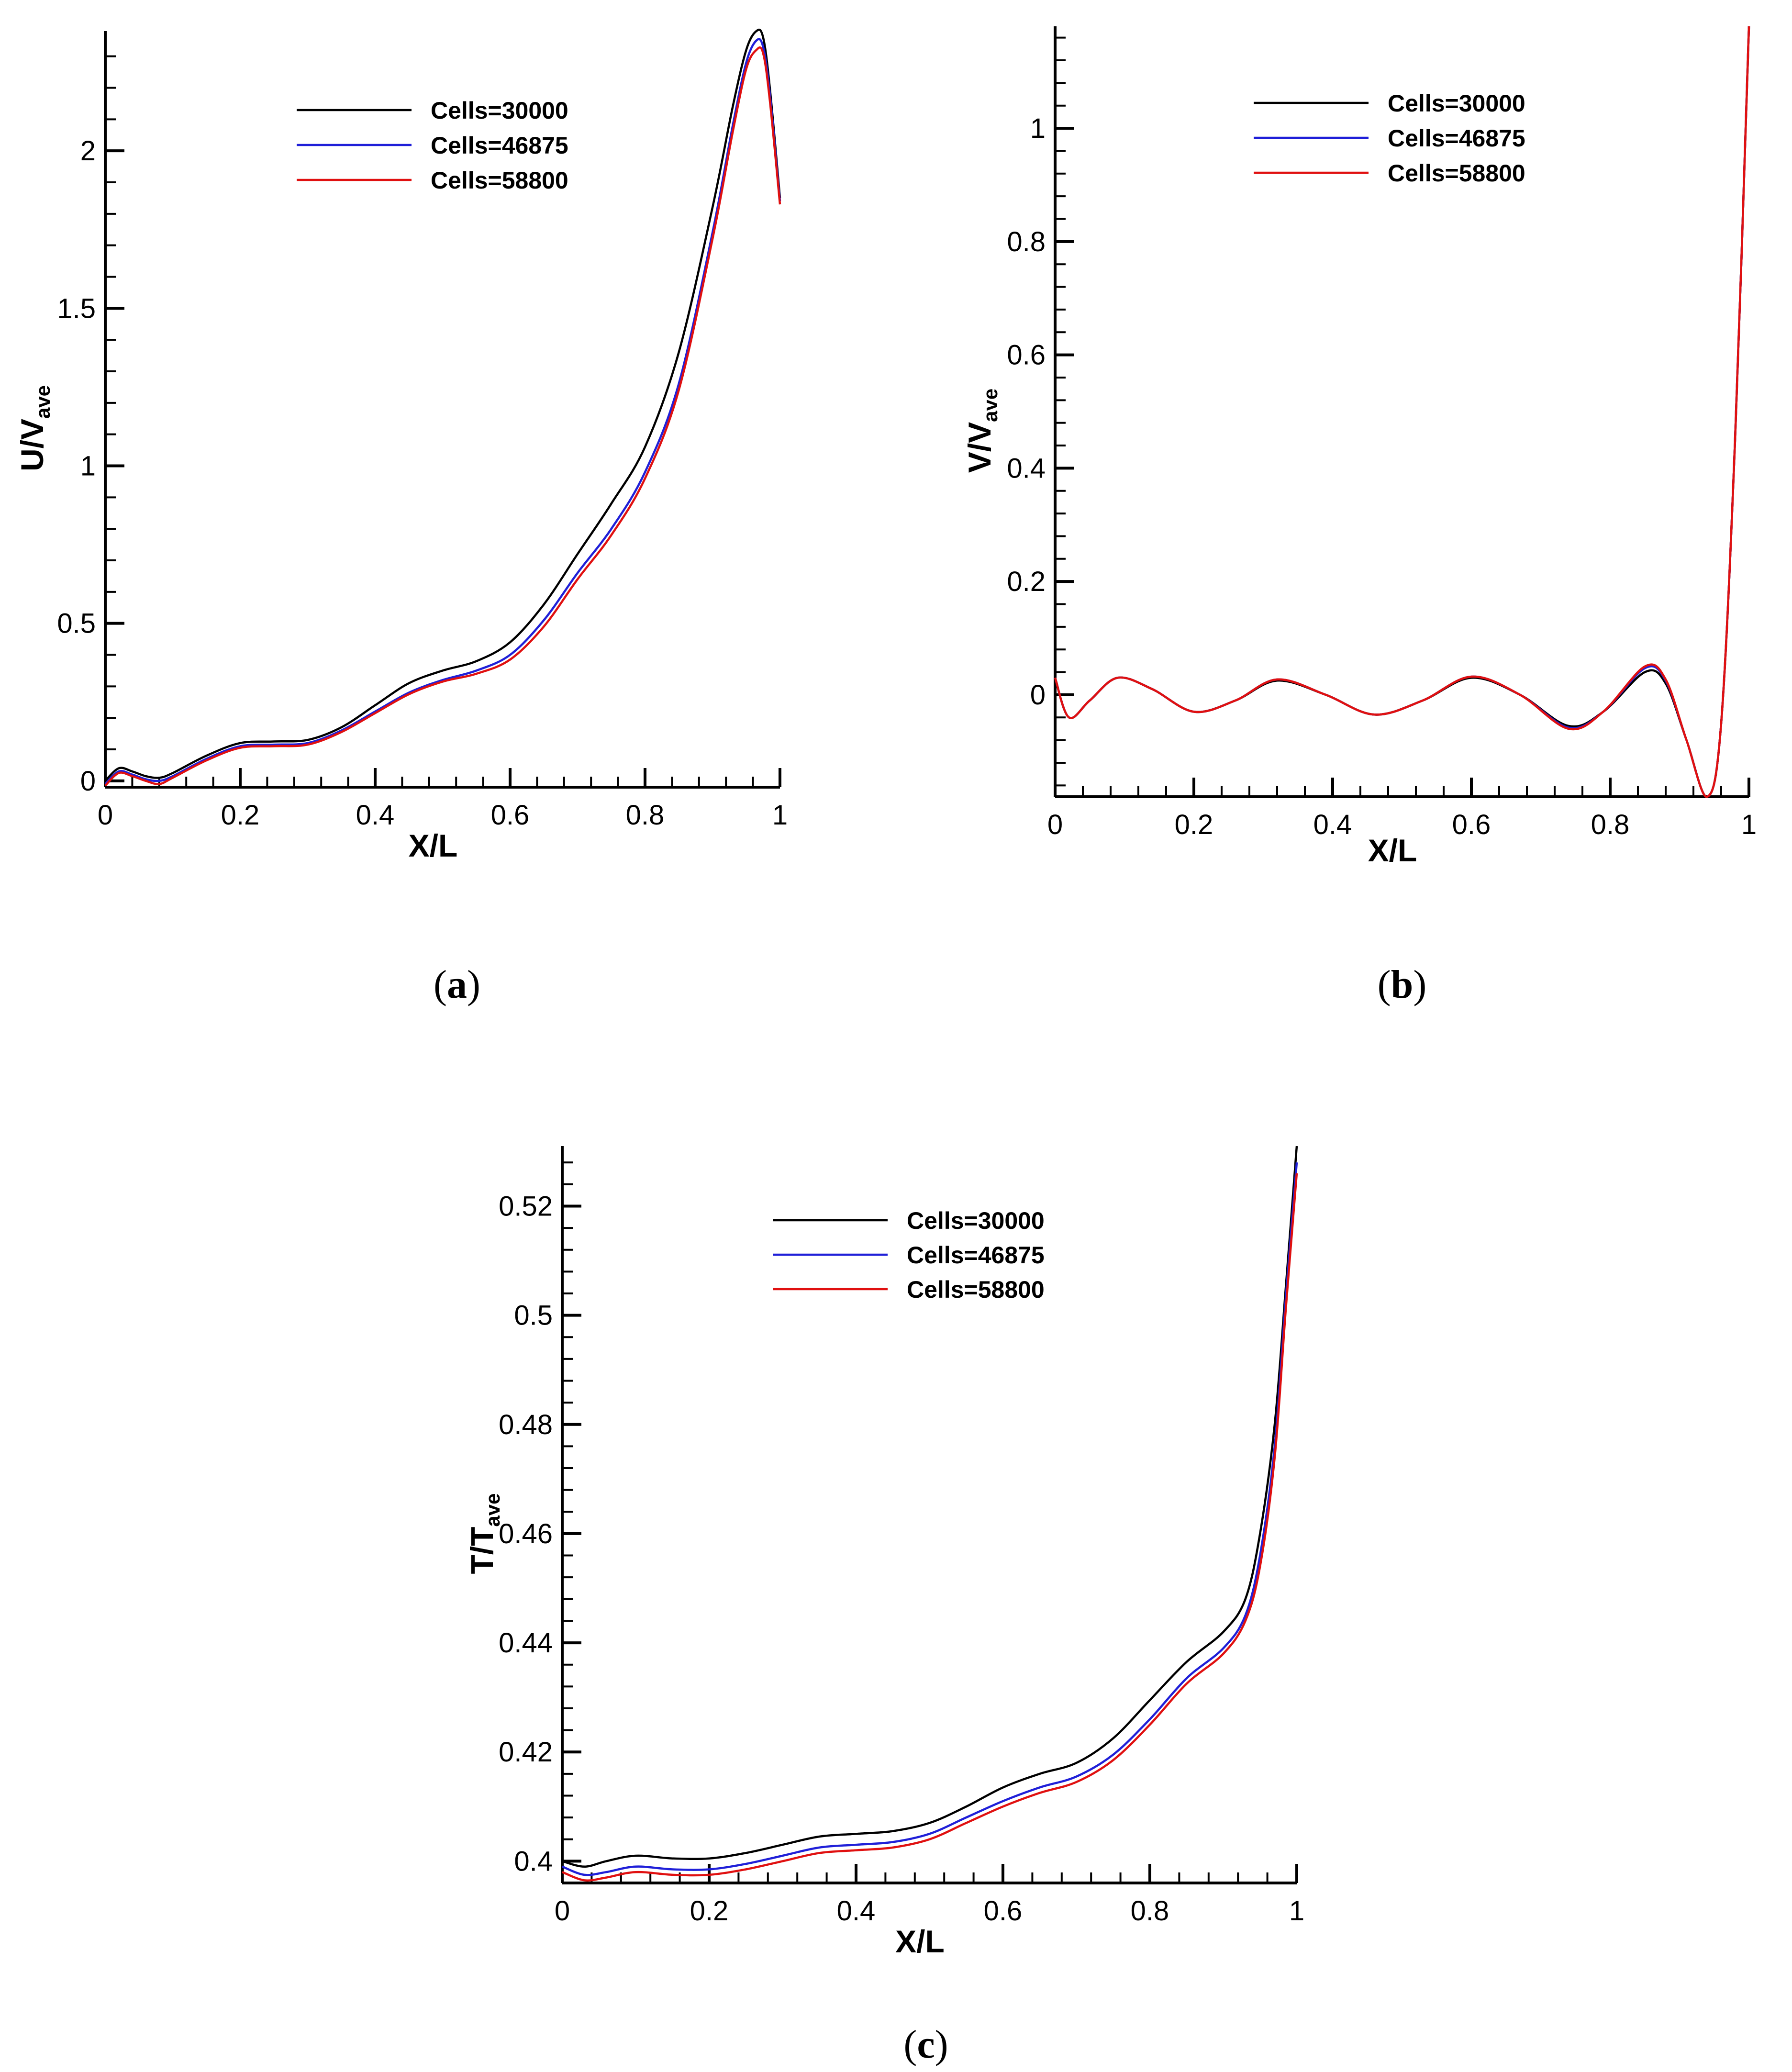 This screenshot has height=2072, width=1792. I want to click on y-tick-label: 0.44, so click(526, 1643).